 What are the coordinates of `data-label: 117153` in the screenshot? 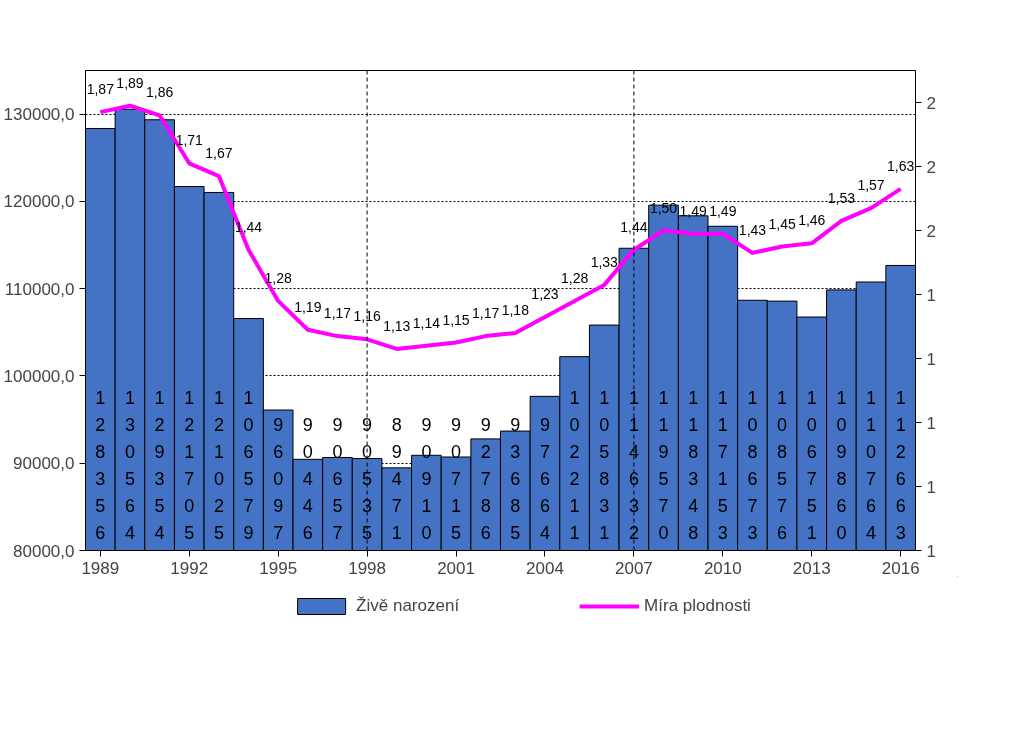 It's located at (722, 465).